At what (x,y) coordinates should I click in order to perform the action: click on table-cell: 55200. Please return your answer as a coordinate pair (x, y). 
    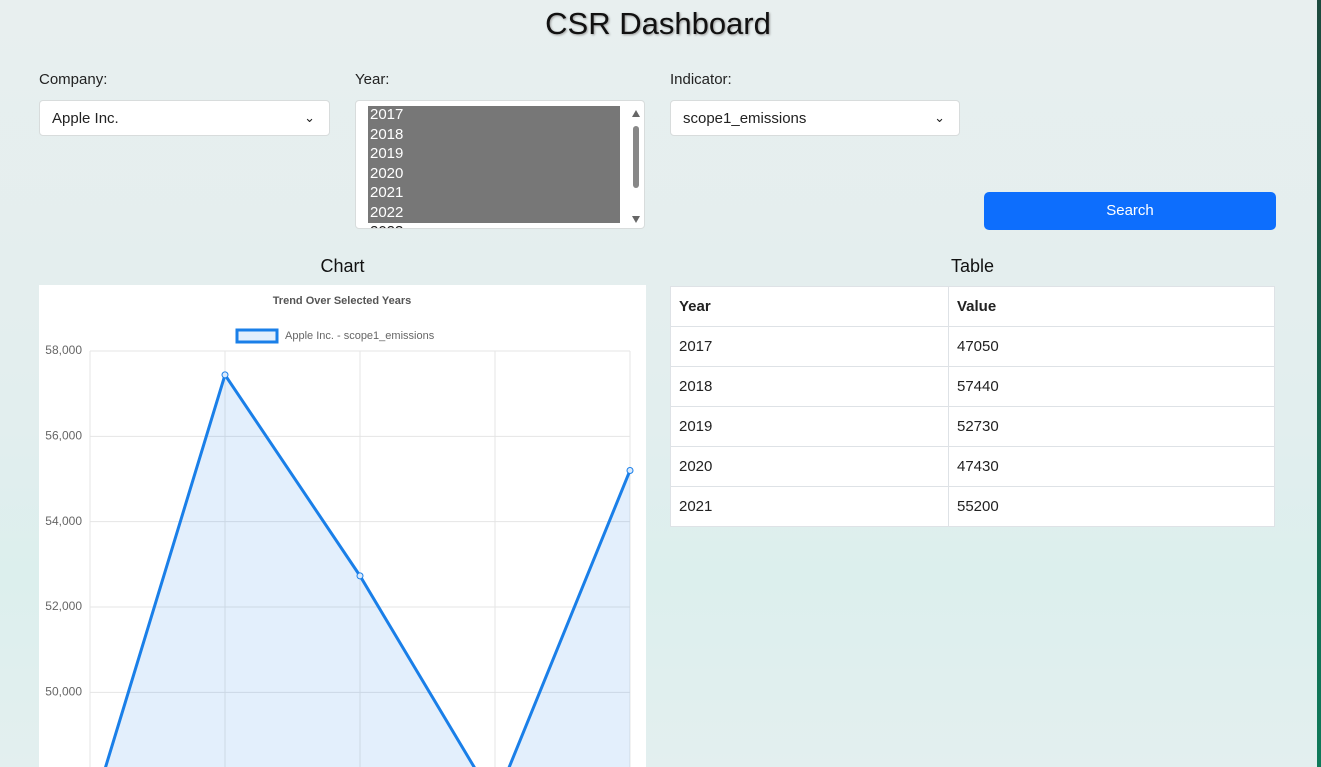
    Looking at the image, I should click on (1111, 506).